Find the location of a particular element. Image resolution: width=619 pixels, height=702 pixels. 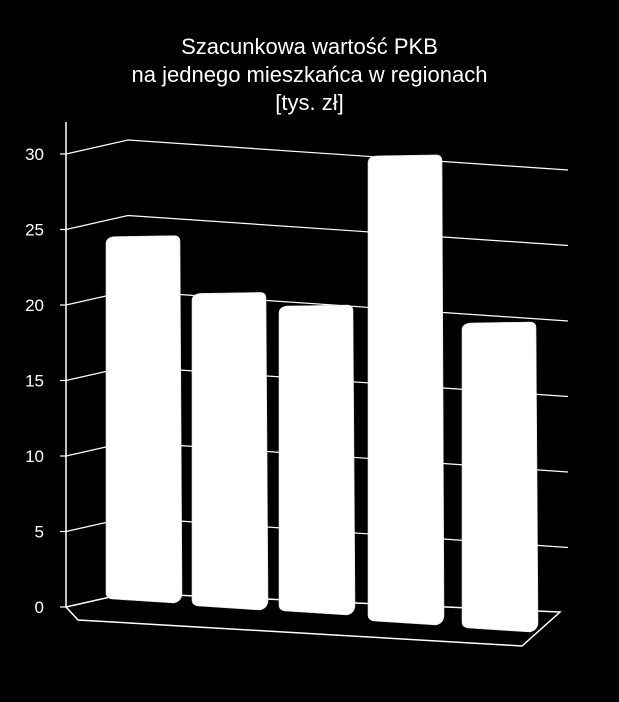

gridline is located at coordinates (317, 155).